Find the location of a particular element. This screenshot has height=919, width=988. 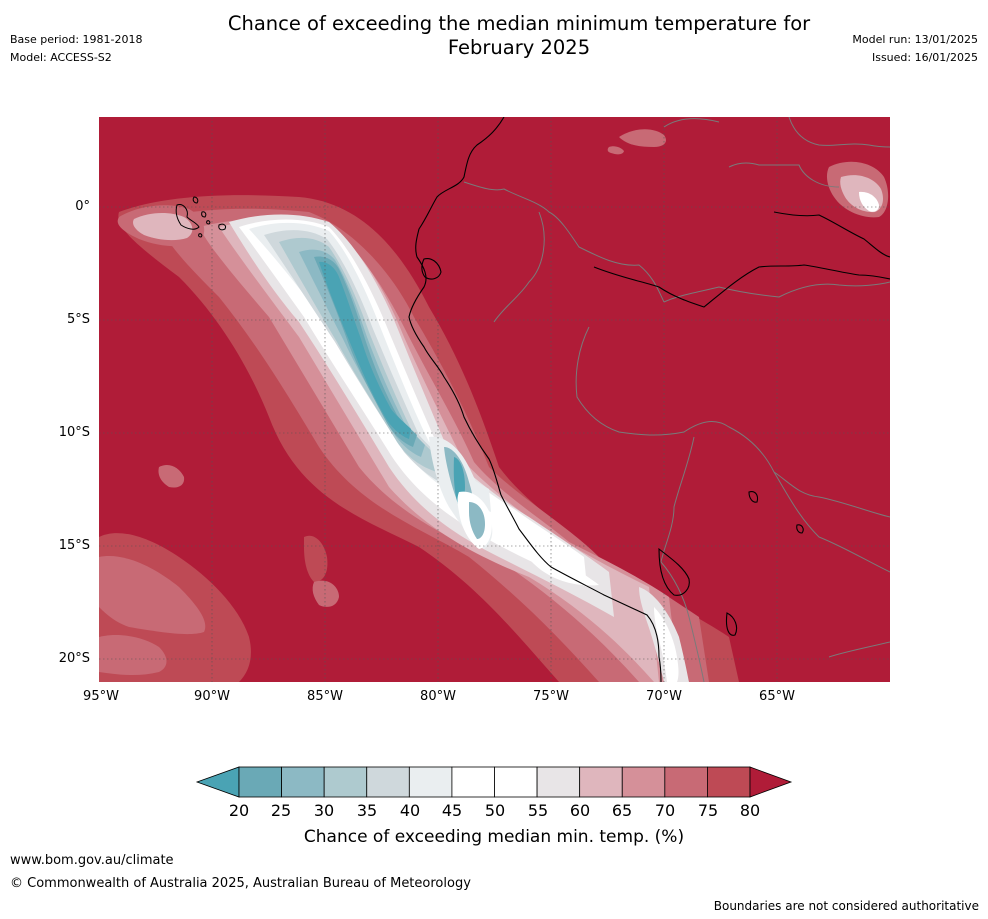

model-name: Model: ACCESS-S2 is located at coordinates (61, 57).